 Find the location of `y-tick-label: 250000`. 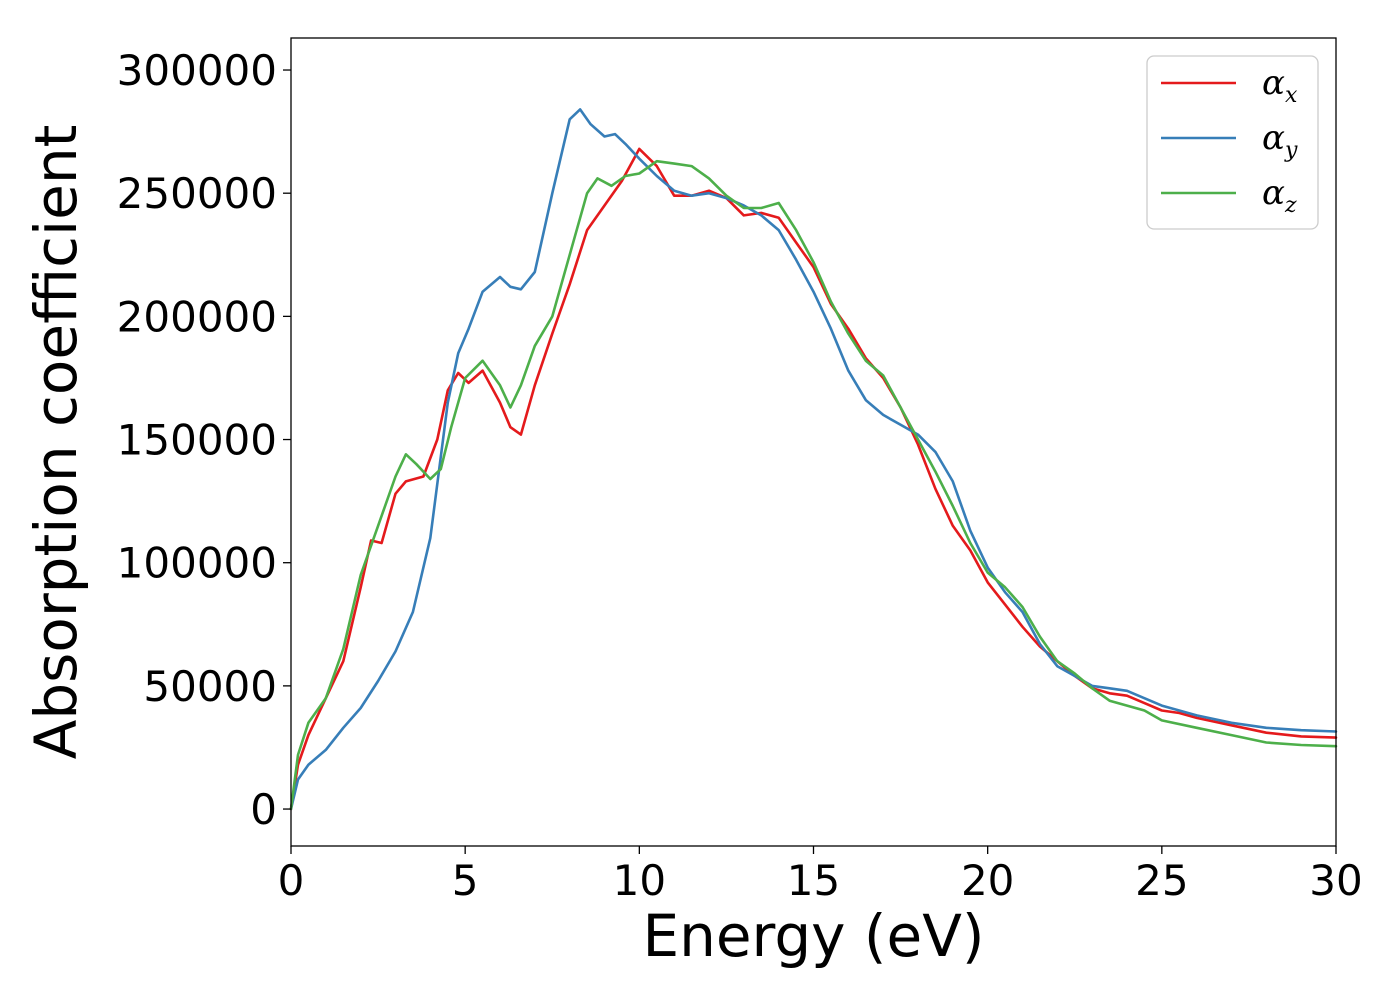

y-tick-label: 250000 is located at coordinates (197, 193).